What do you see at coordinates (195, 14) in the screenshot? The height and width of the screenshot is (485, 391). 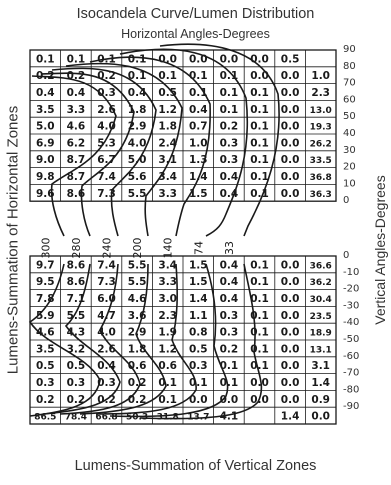 I see `diagram-title: Isocandela Curve/Lumen Distribution` at bounding box center [195, 14].